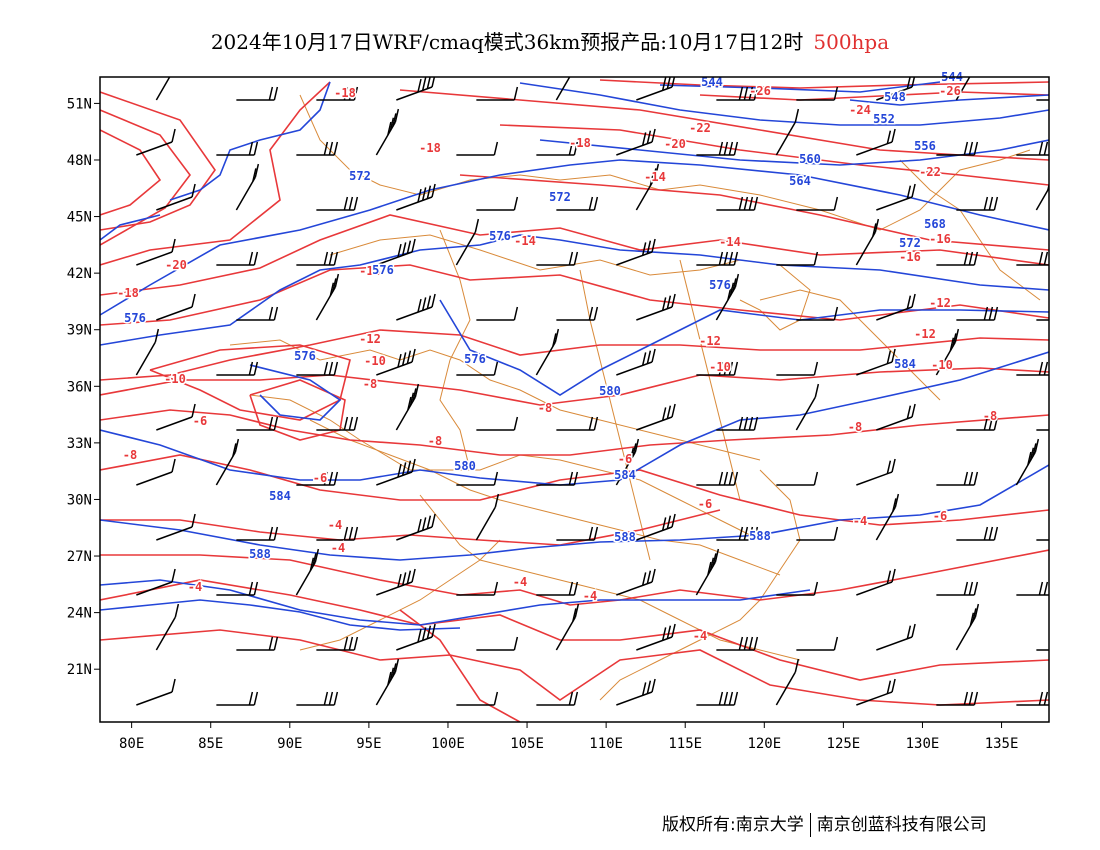 This screenshot has width=1100, height=850. Describe the element at coordinates (79, 444) in the screenshot. I see `lat-tick-label: 33N` at that location.